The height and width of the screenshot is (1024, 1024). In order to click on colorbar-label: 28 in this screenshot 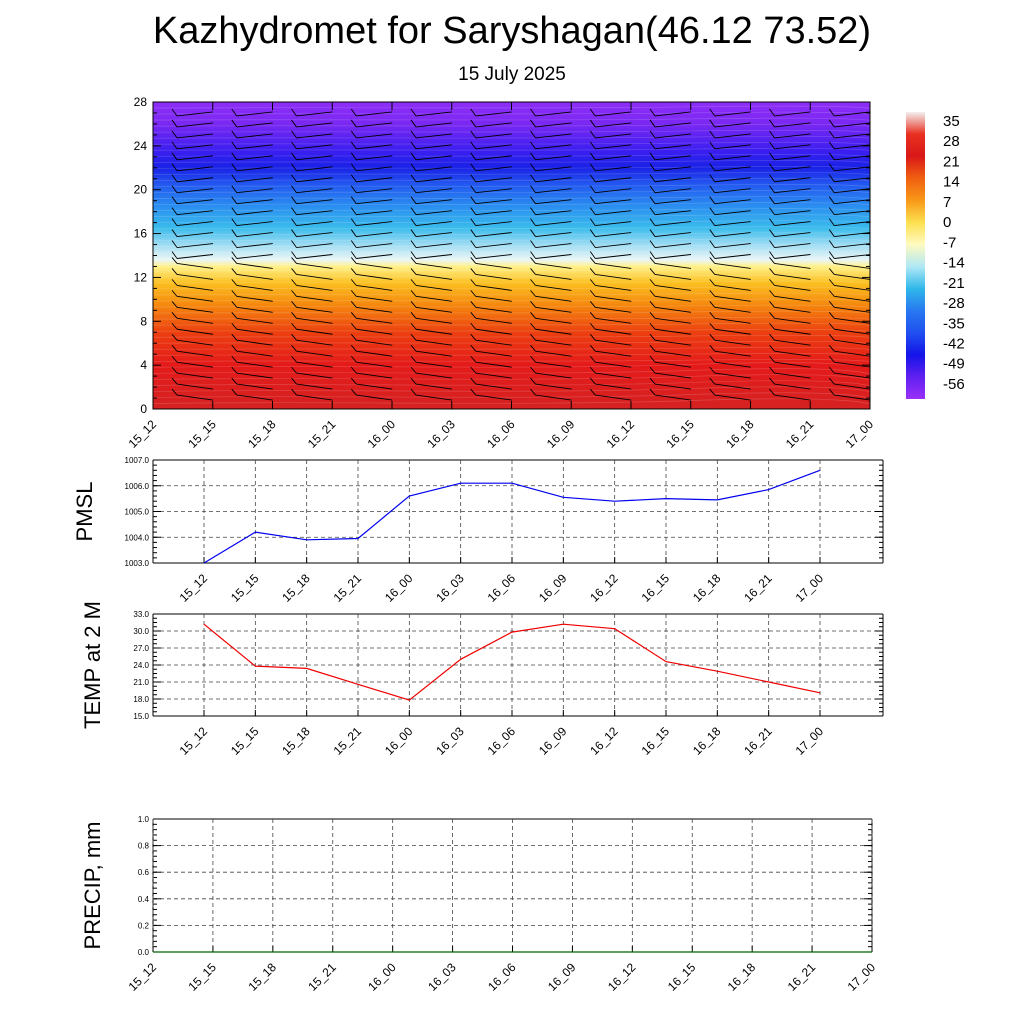, I will do `click(951, 141)`.